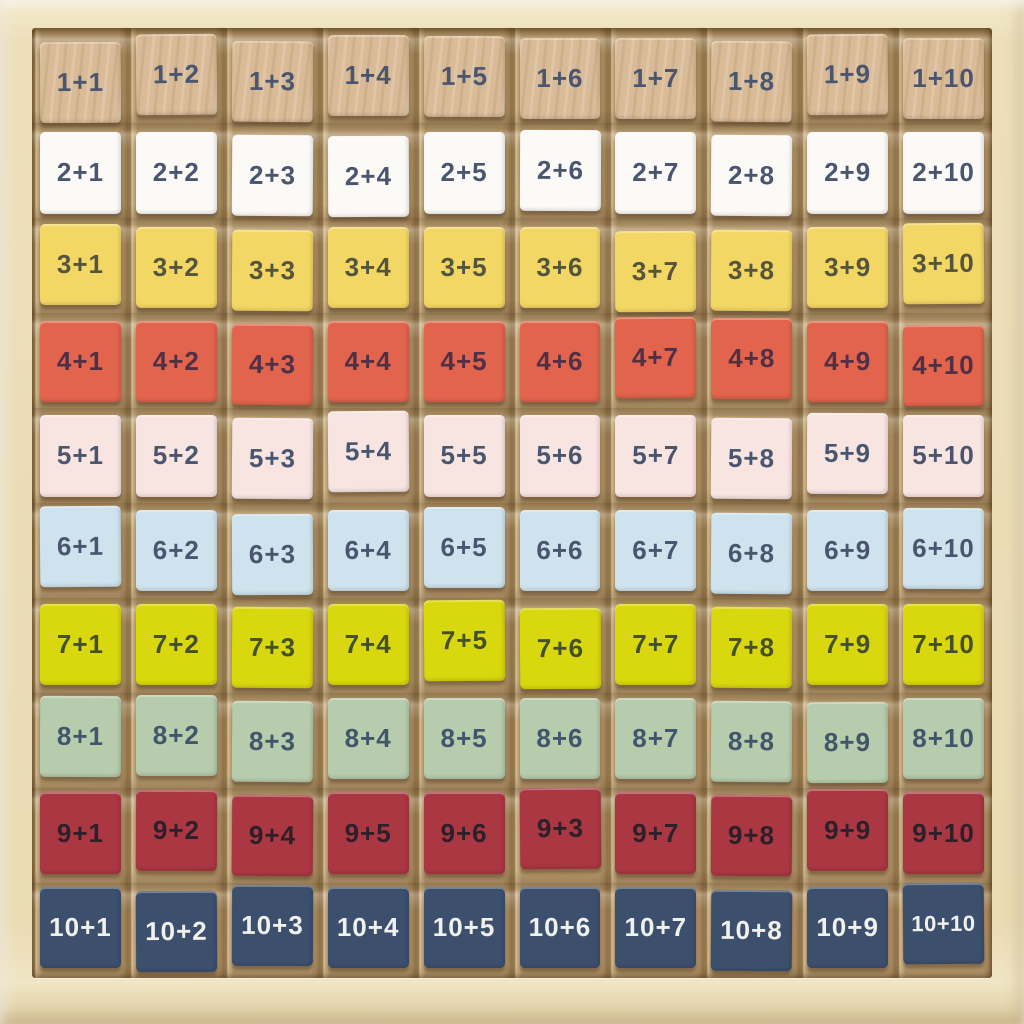  What do you see at coordinates (80, 82) in the screenshot?
I see `tile-1-1: 1+1` at bounding box center [80, 82].